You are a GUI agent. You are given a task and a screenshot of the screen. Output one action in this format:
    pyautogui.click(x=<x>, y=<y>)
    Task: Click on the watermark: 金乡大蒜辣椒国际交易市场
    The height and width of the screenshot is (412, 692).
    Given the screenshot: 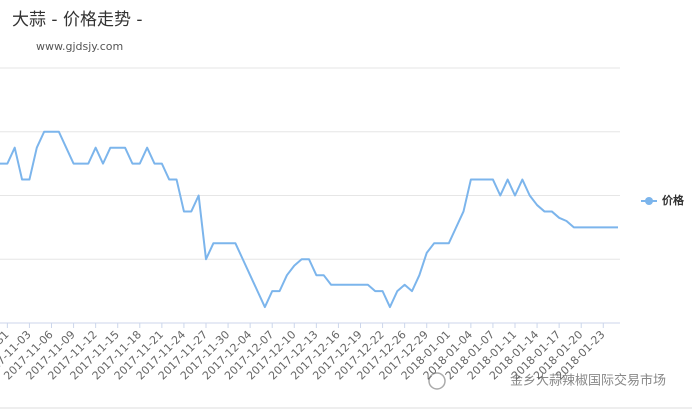 What is the action you would take?
    pyautogui.click(x=588, y=381)
    